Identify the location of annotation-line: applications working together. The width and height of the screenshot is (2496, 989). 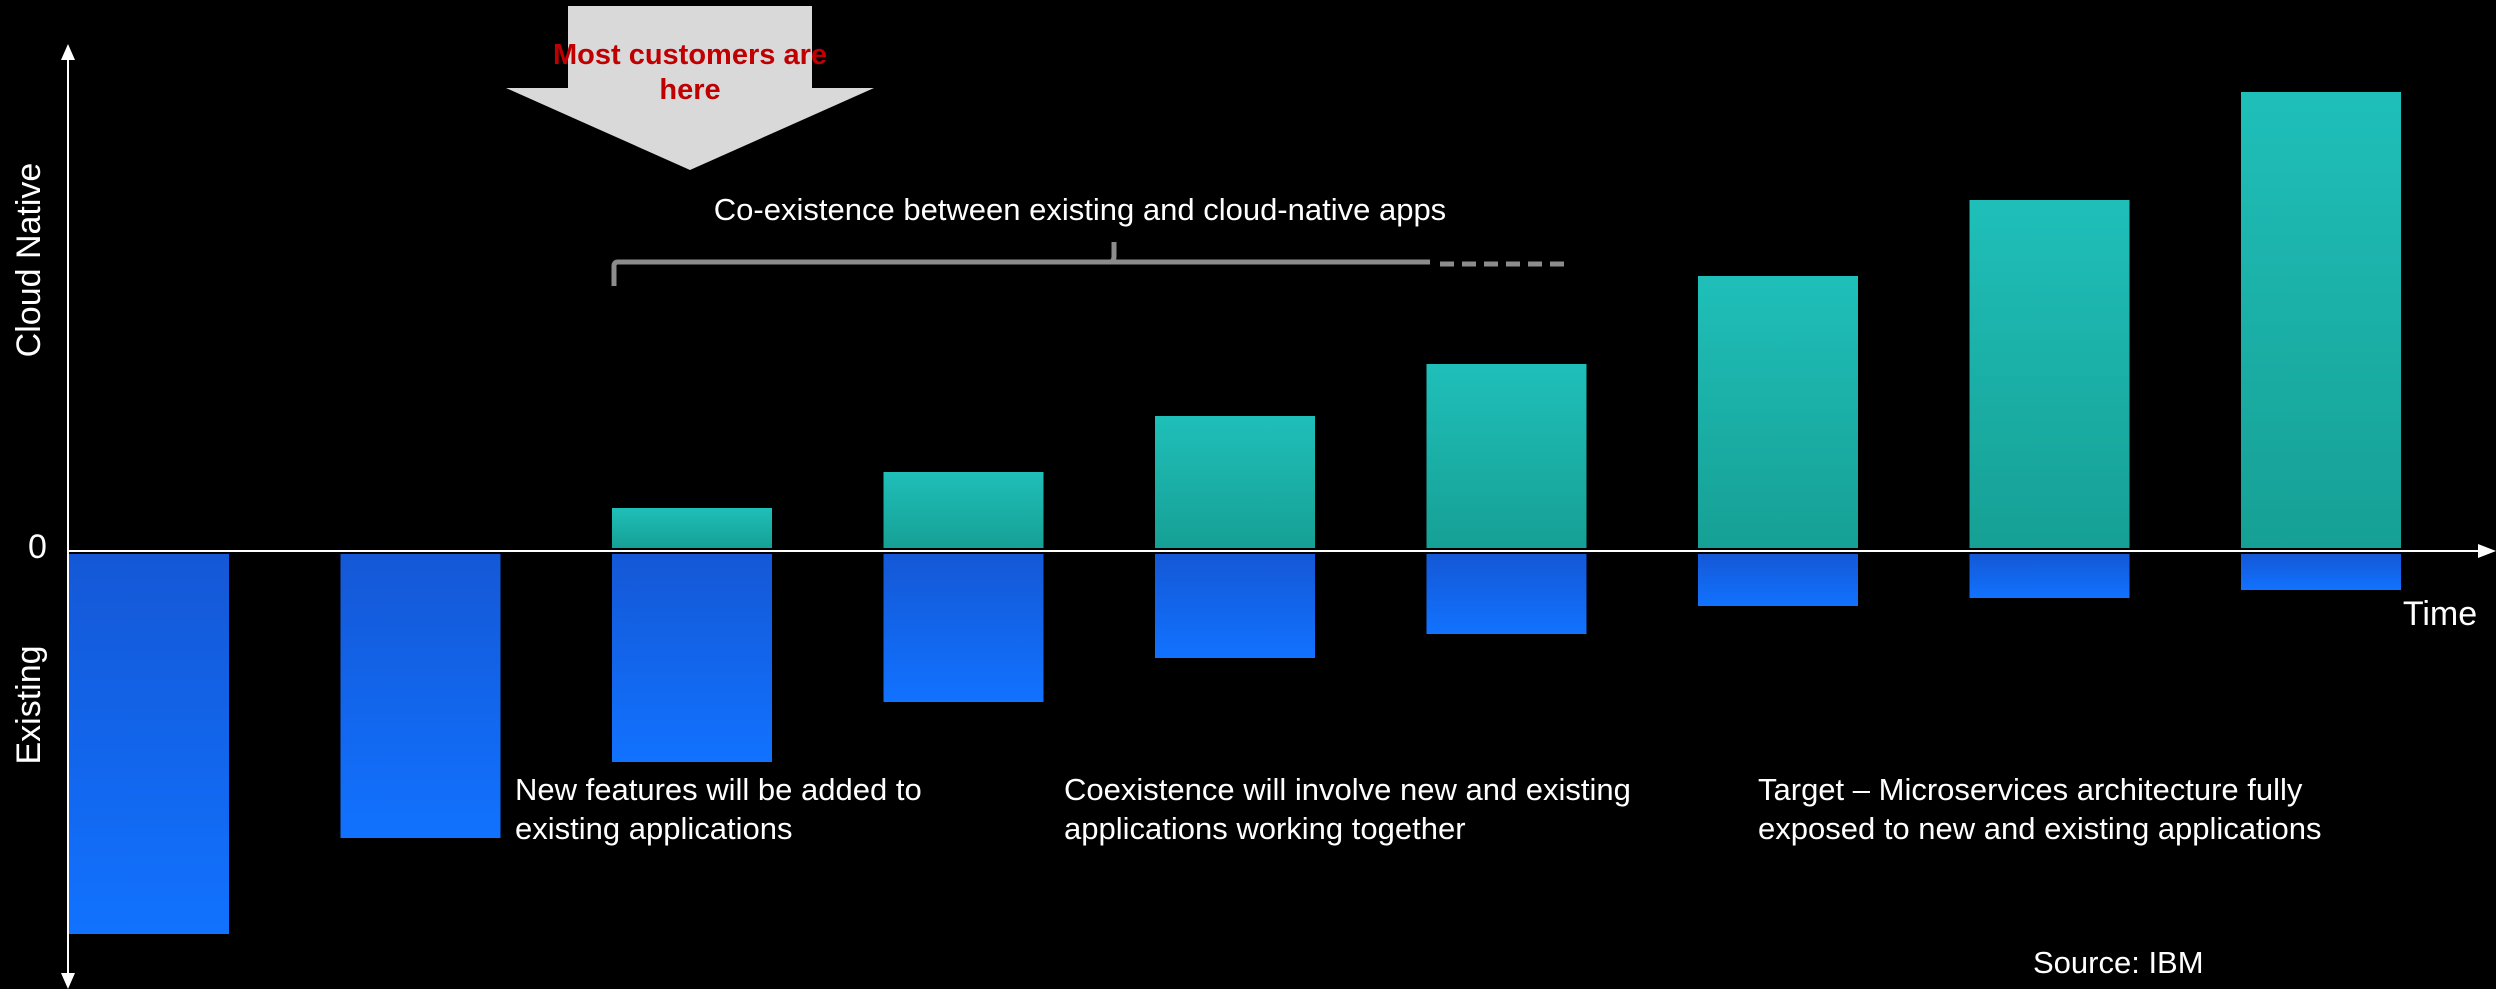
(1265, 828).